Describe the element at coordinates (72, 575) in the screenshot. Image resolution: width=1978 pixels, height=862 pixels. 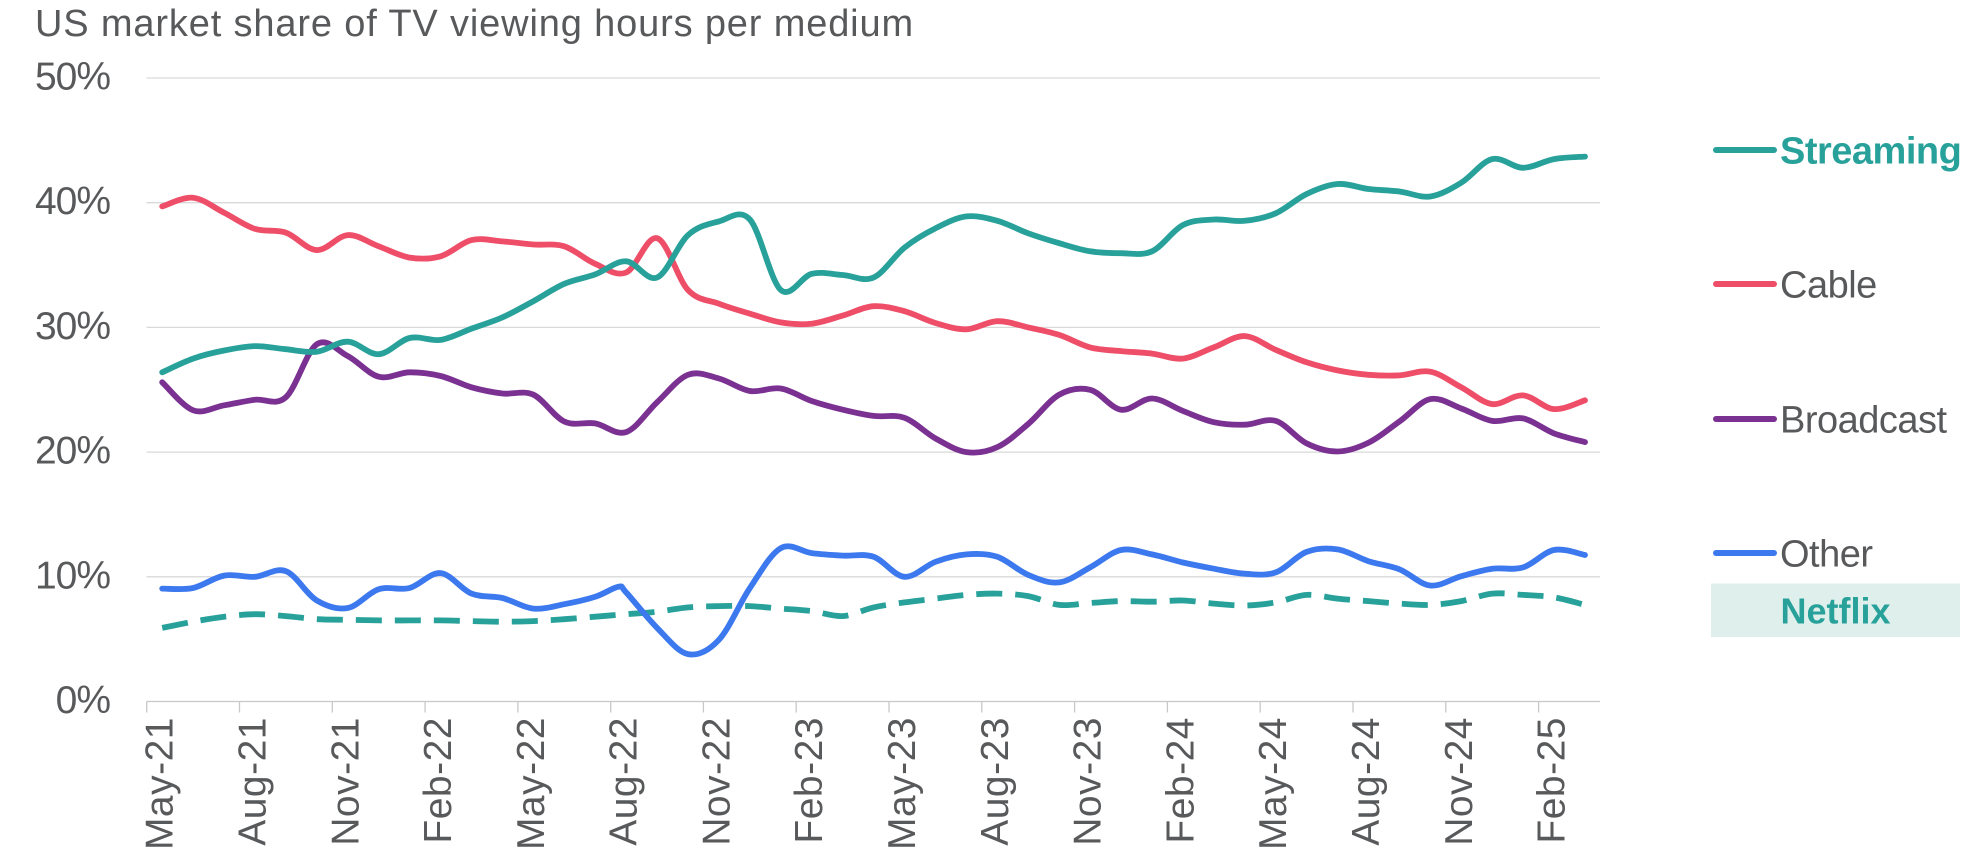
I see `svg-text: 10%` at that location.